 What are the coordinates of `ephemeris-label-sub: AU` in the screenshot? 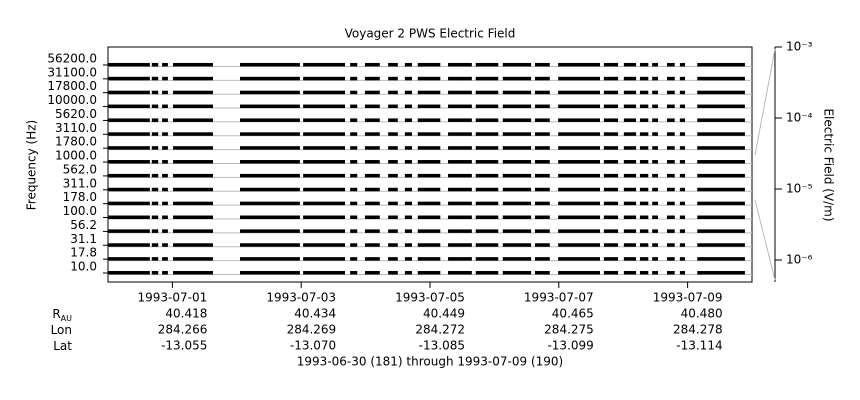 It's located at (66, 318).